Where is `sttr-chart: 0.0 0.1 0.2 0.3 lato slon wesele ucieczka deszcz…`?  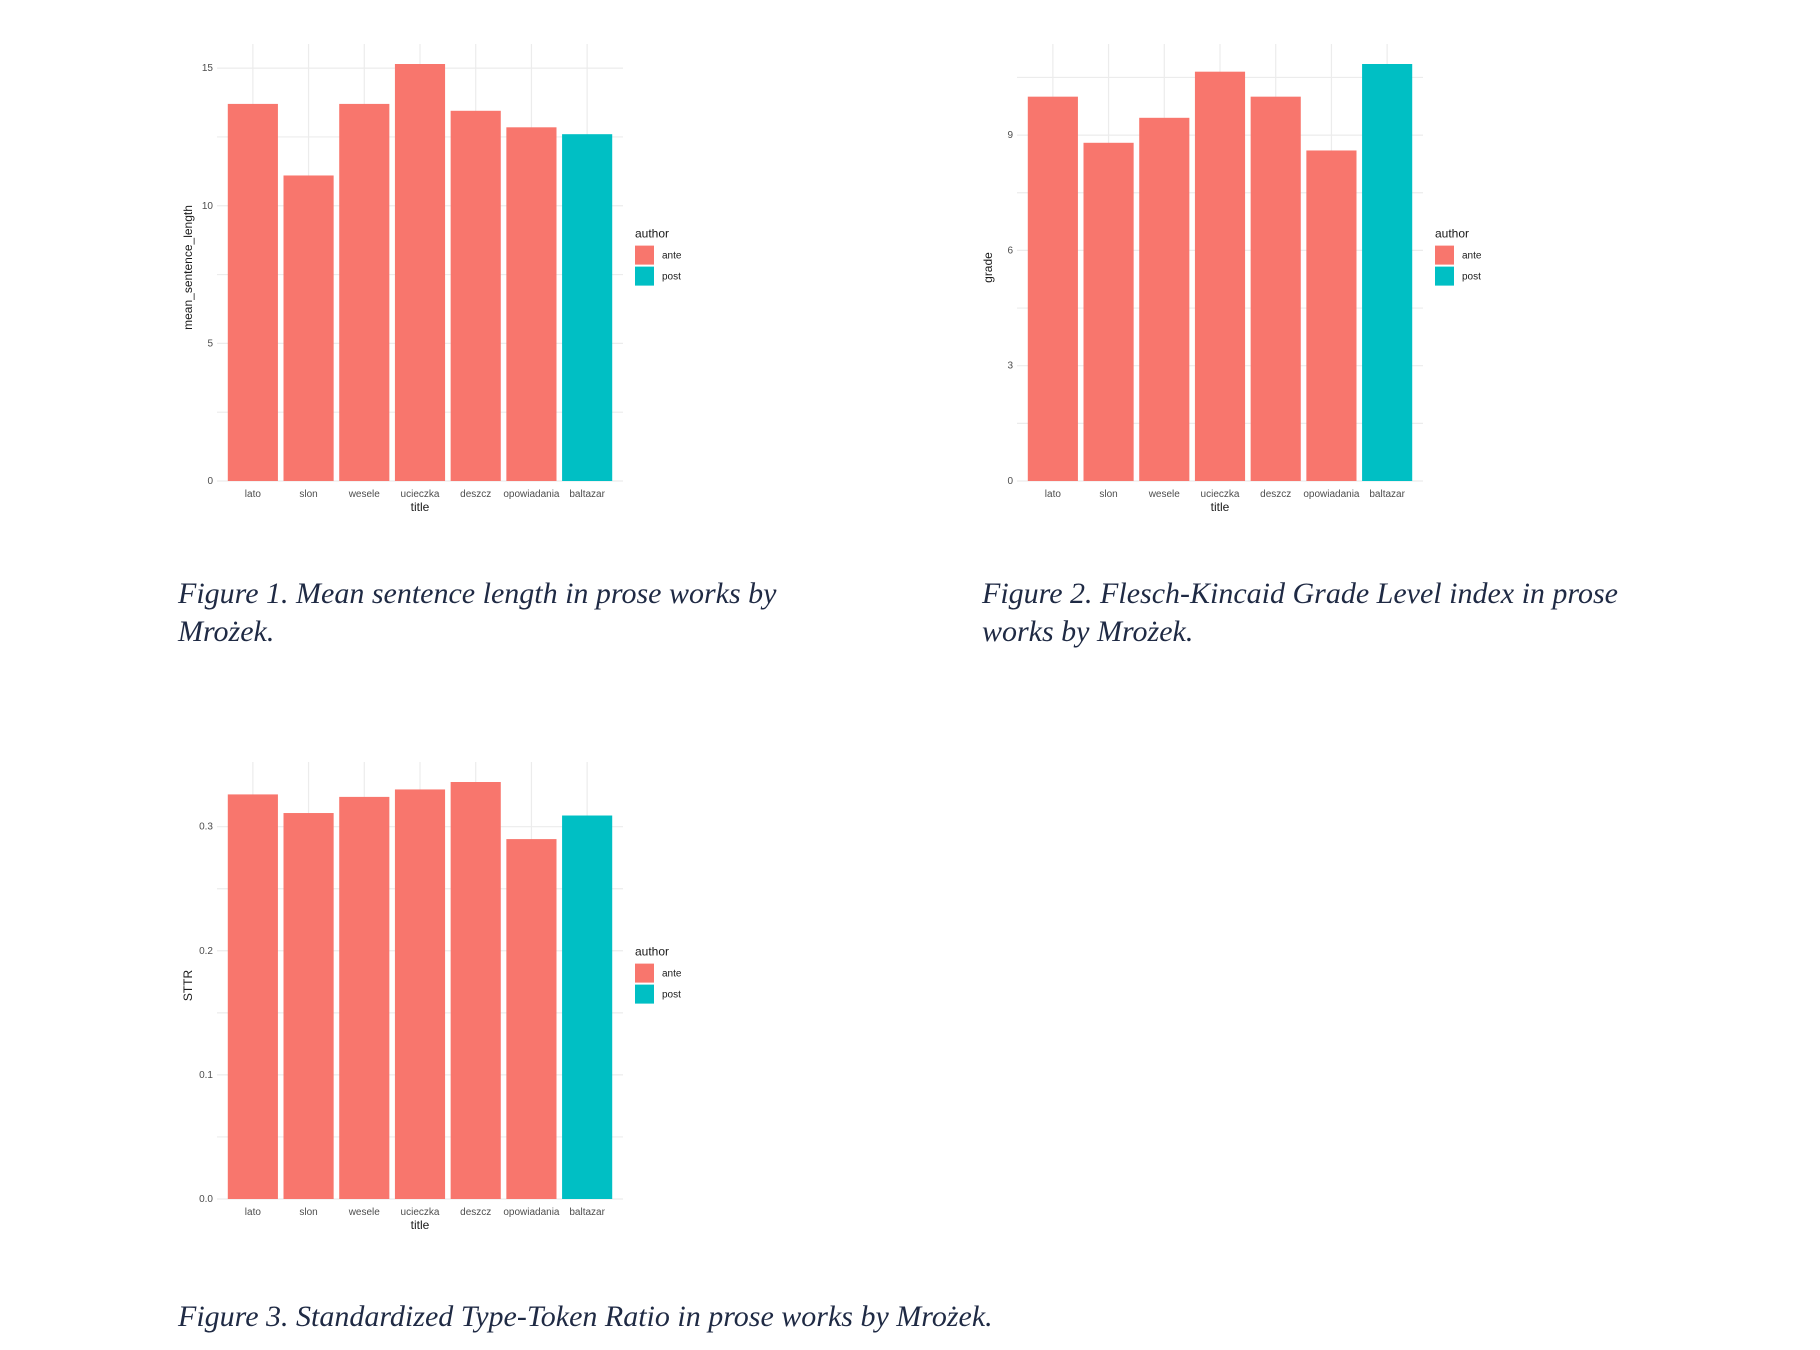
sttr-chart: 0.0 0.1 0.2 0.3 lato slon wesele ucieczka deszcz… is located at coordinates (431, 997).